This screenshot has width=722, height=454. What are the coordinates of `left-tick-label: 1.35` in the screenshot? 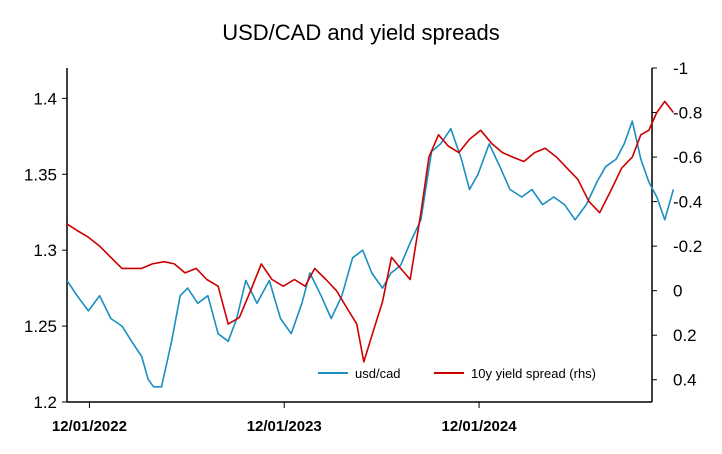 It's located at (40, 174).